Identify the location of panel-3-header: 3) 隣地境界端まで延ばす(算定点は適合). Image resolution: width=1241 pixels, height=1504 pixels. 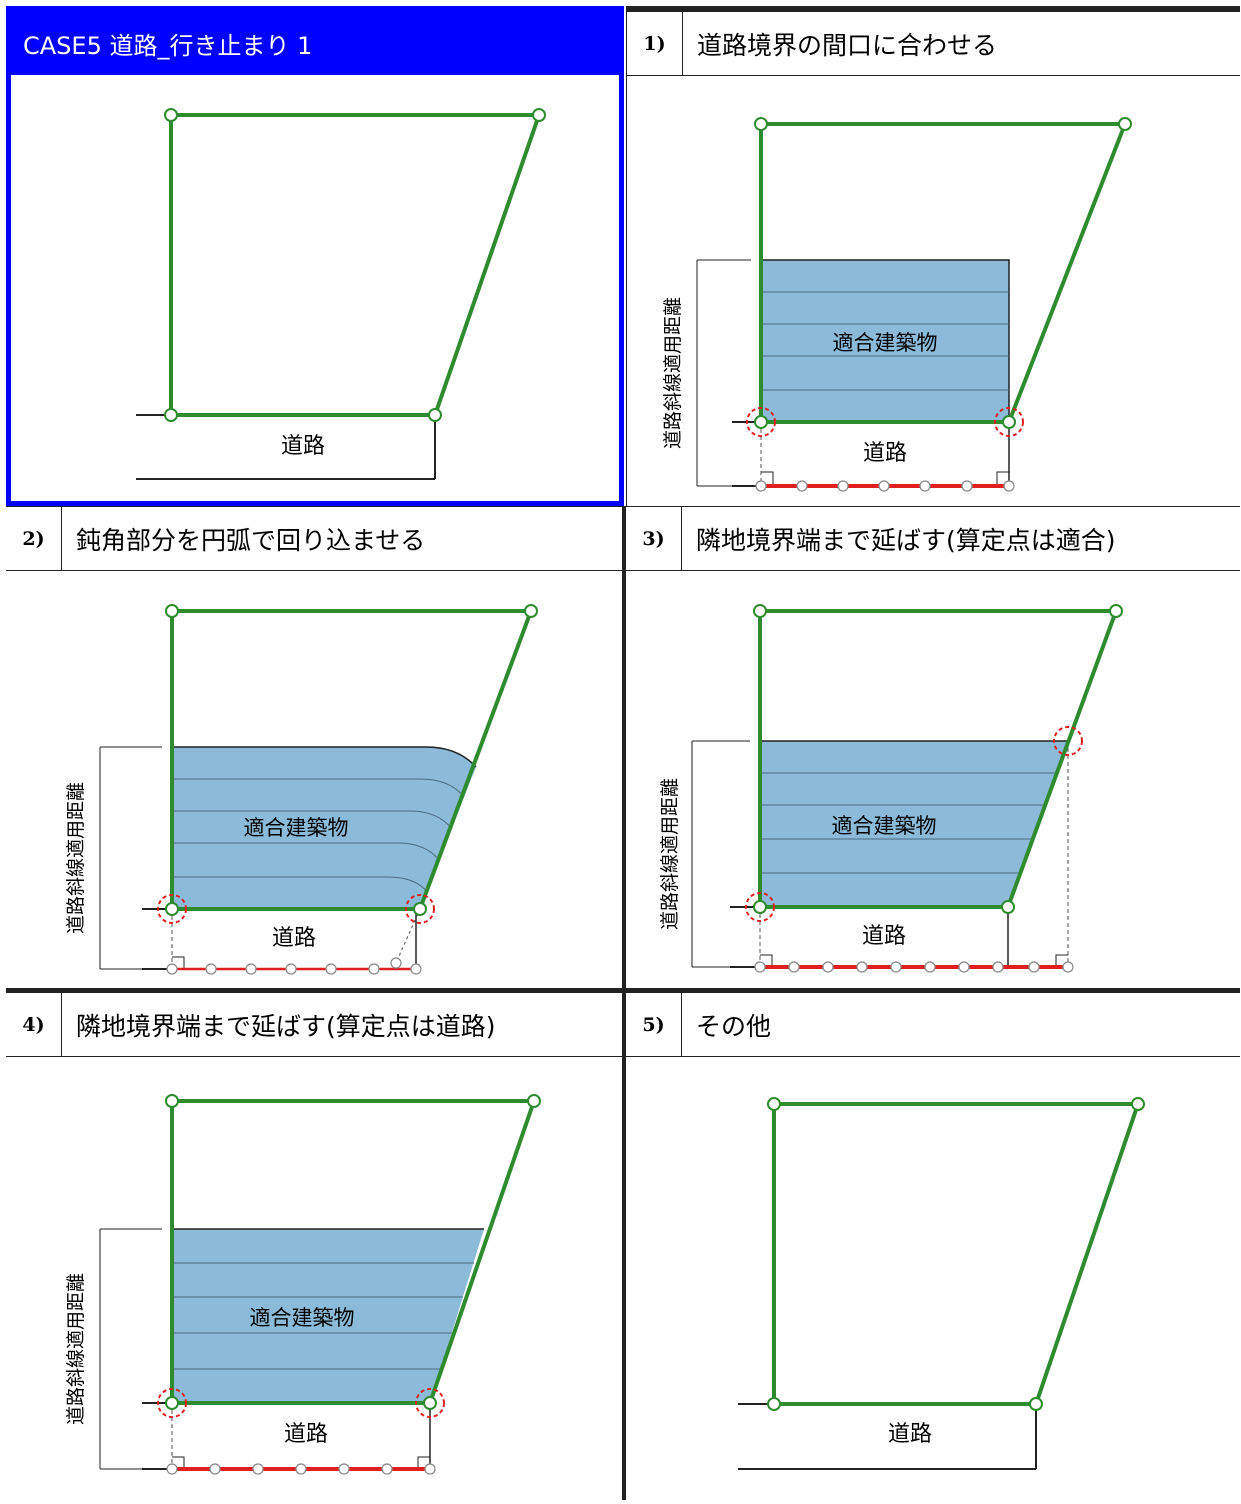
(933, 539).